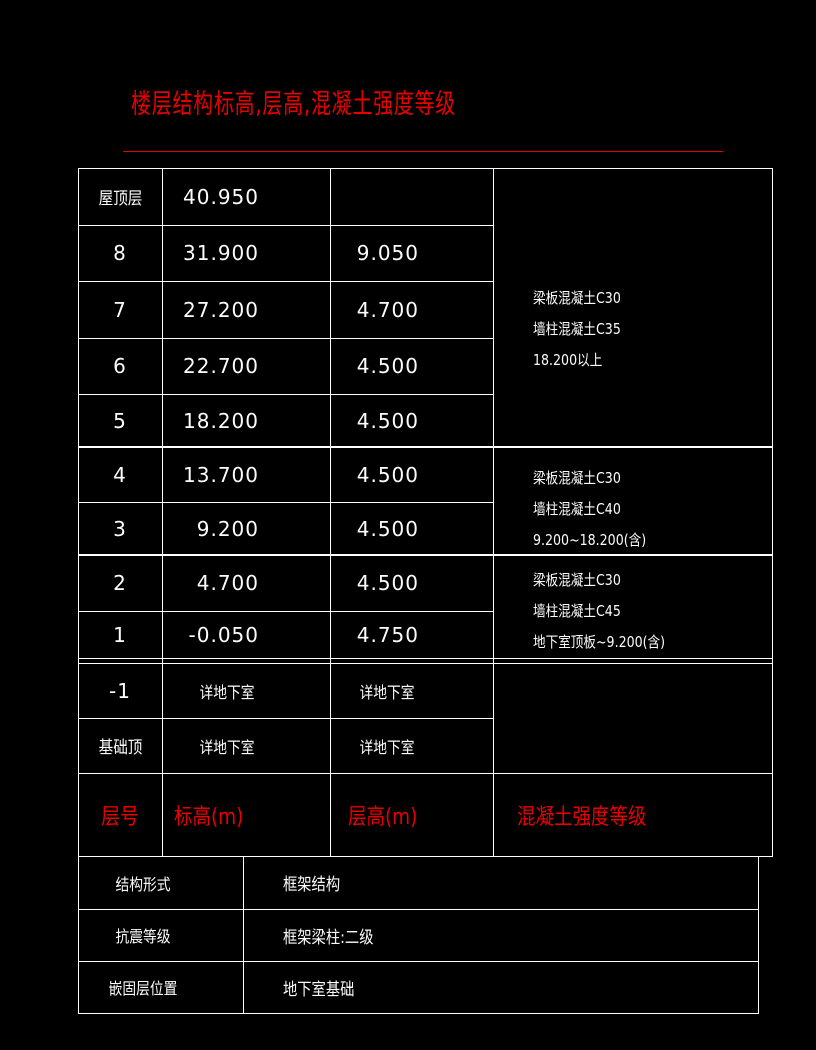 The width and height of the screenshot is (816, 1050). I want to click on floor-number-cell: 基础顶, so click(120, 748).